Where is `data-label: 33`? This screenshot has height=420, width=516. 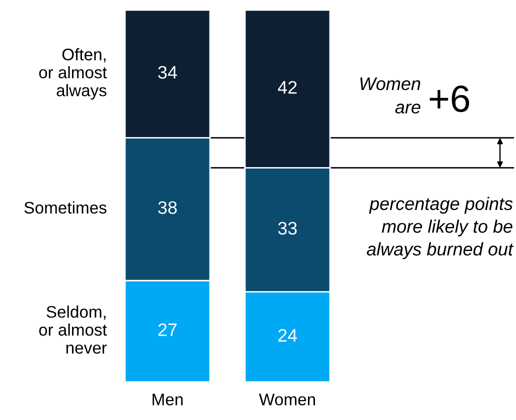 data-label: 33 is located at coordinates (287, 228).